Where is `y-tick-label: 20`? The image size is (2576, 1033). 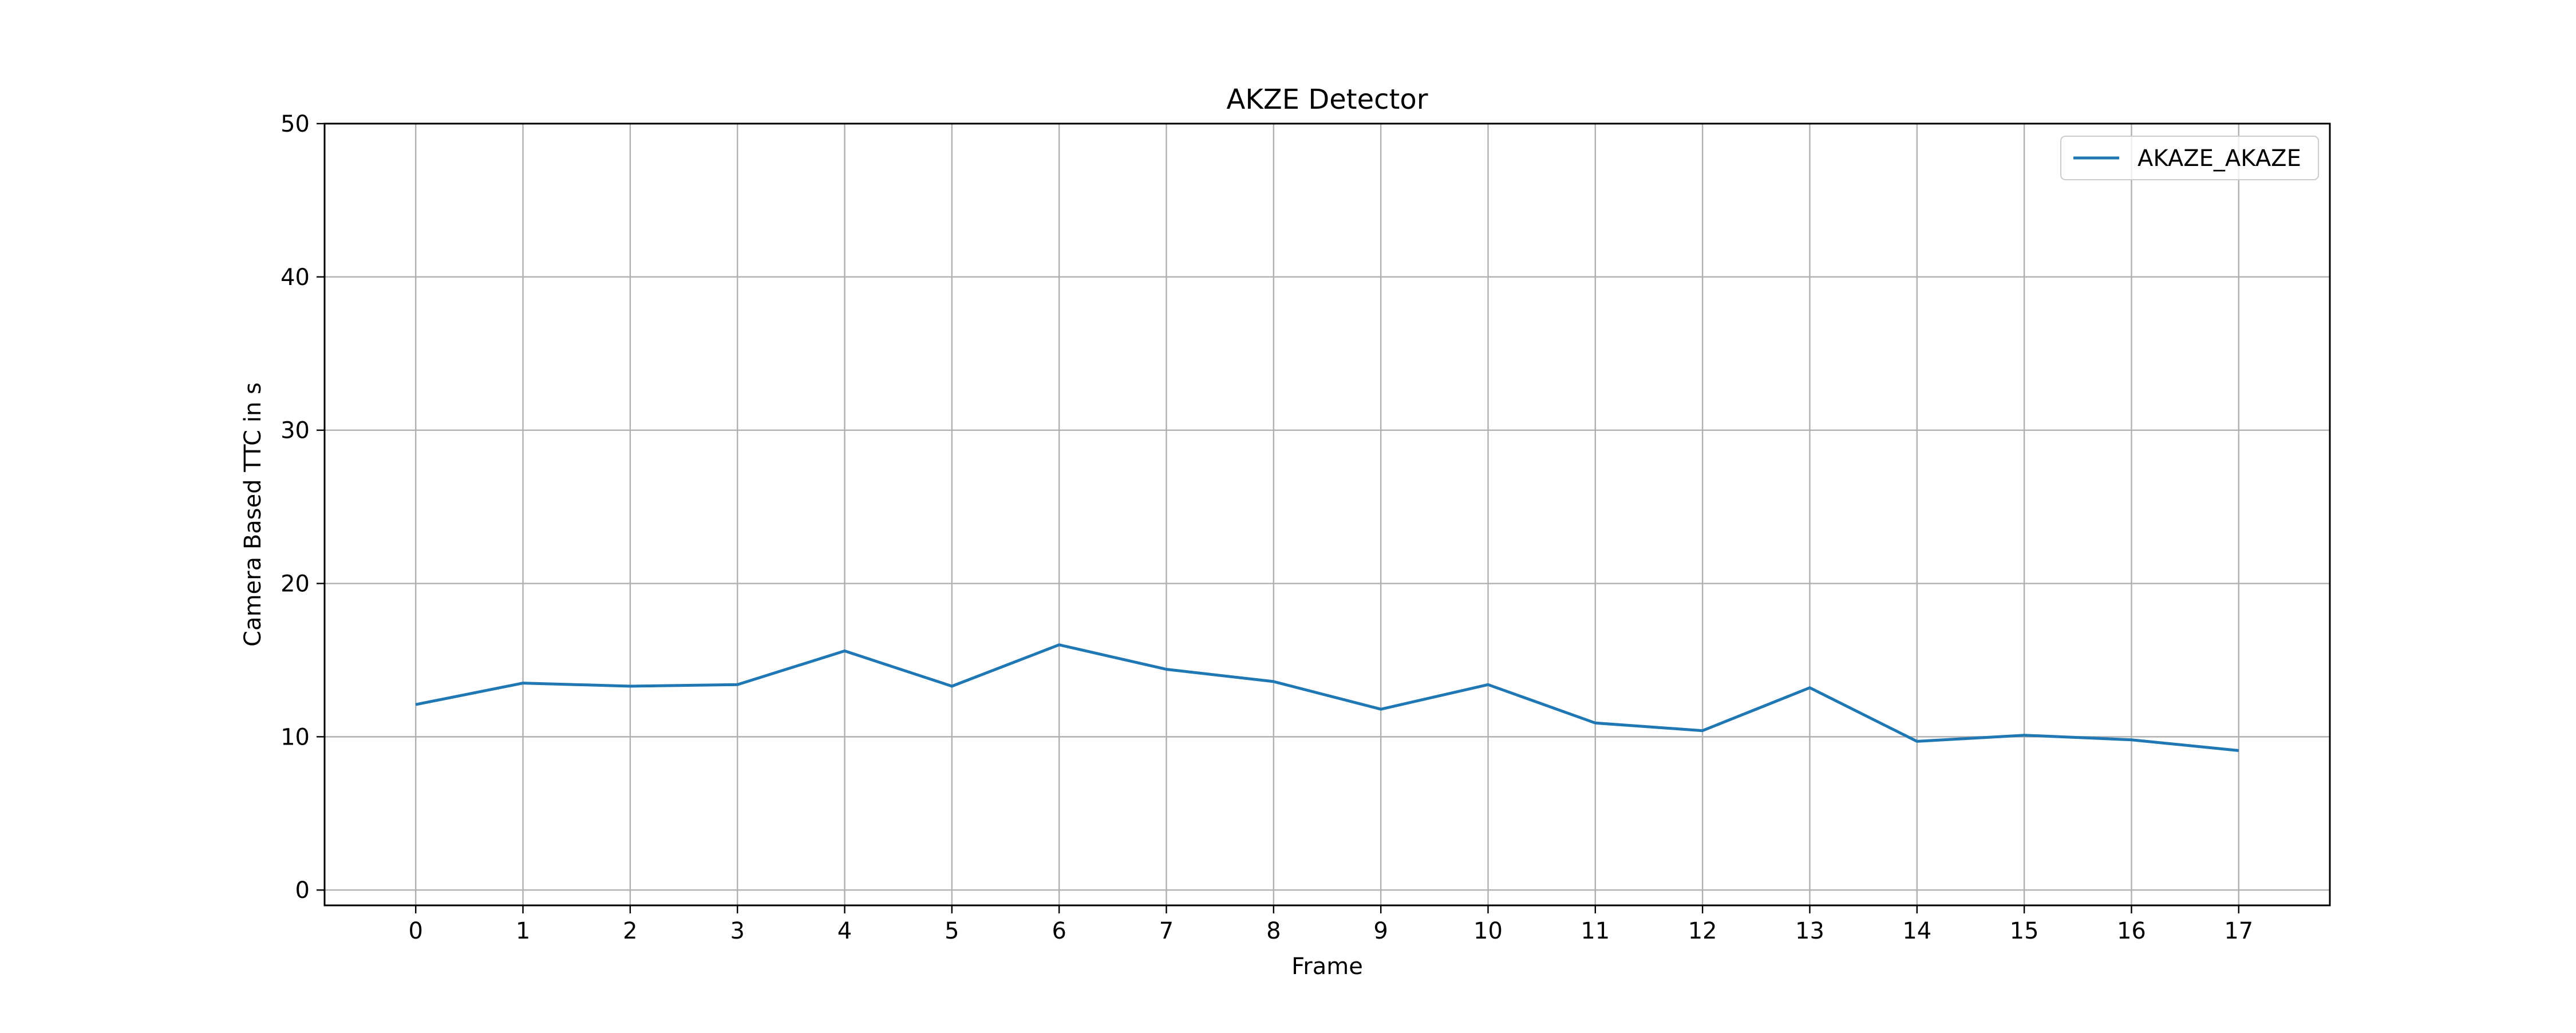 y-tick-label: 20 is located at coordinates (295, 584).